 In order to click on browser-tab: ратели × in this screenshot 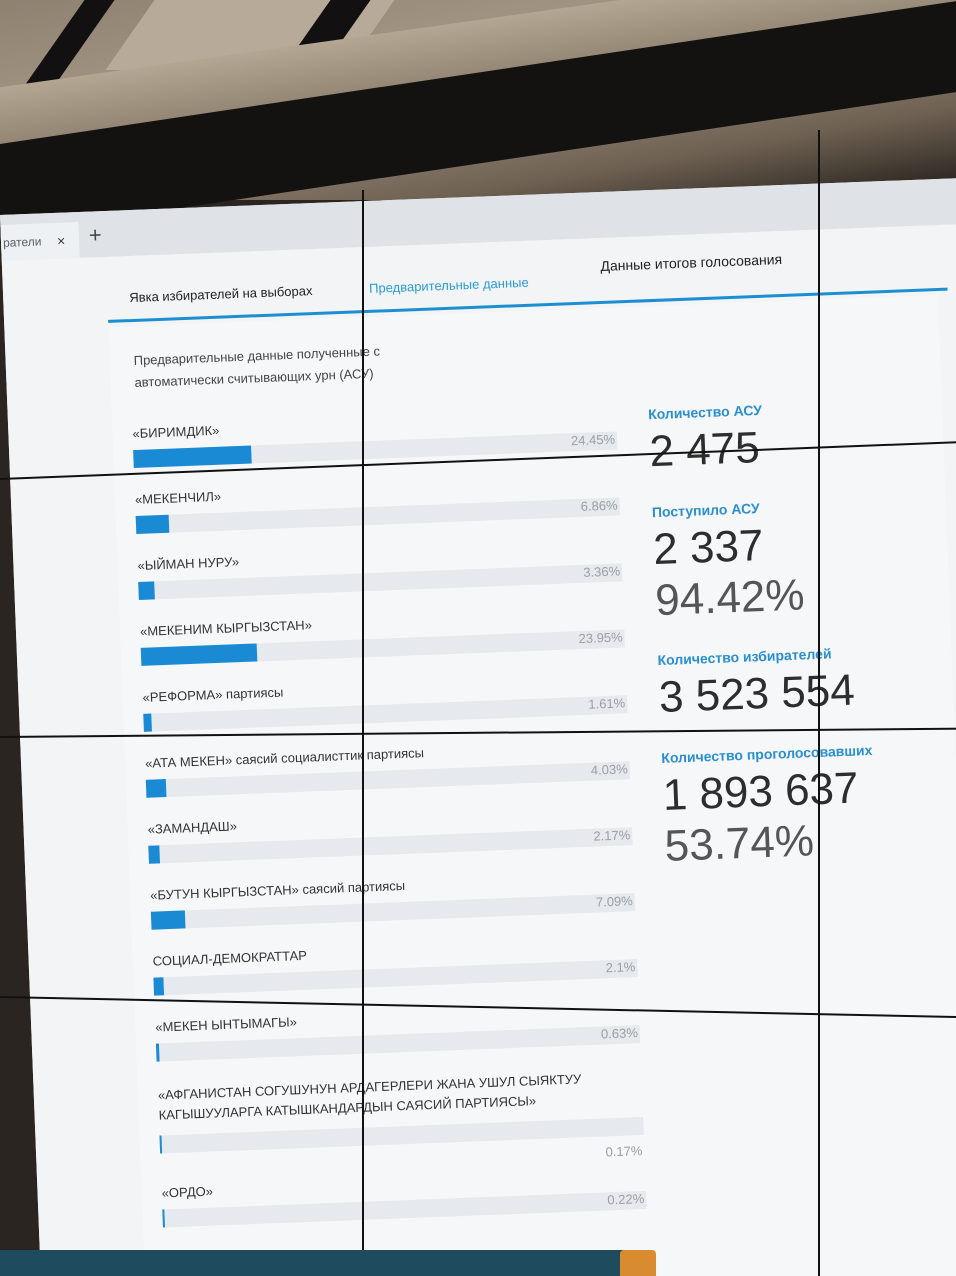, I will do `click(40, 241)`.